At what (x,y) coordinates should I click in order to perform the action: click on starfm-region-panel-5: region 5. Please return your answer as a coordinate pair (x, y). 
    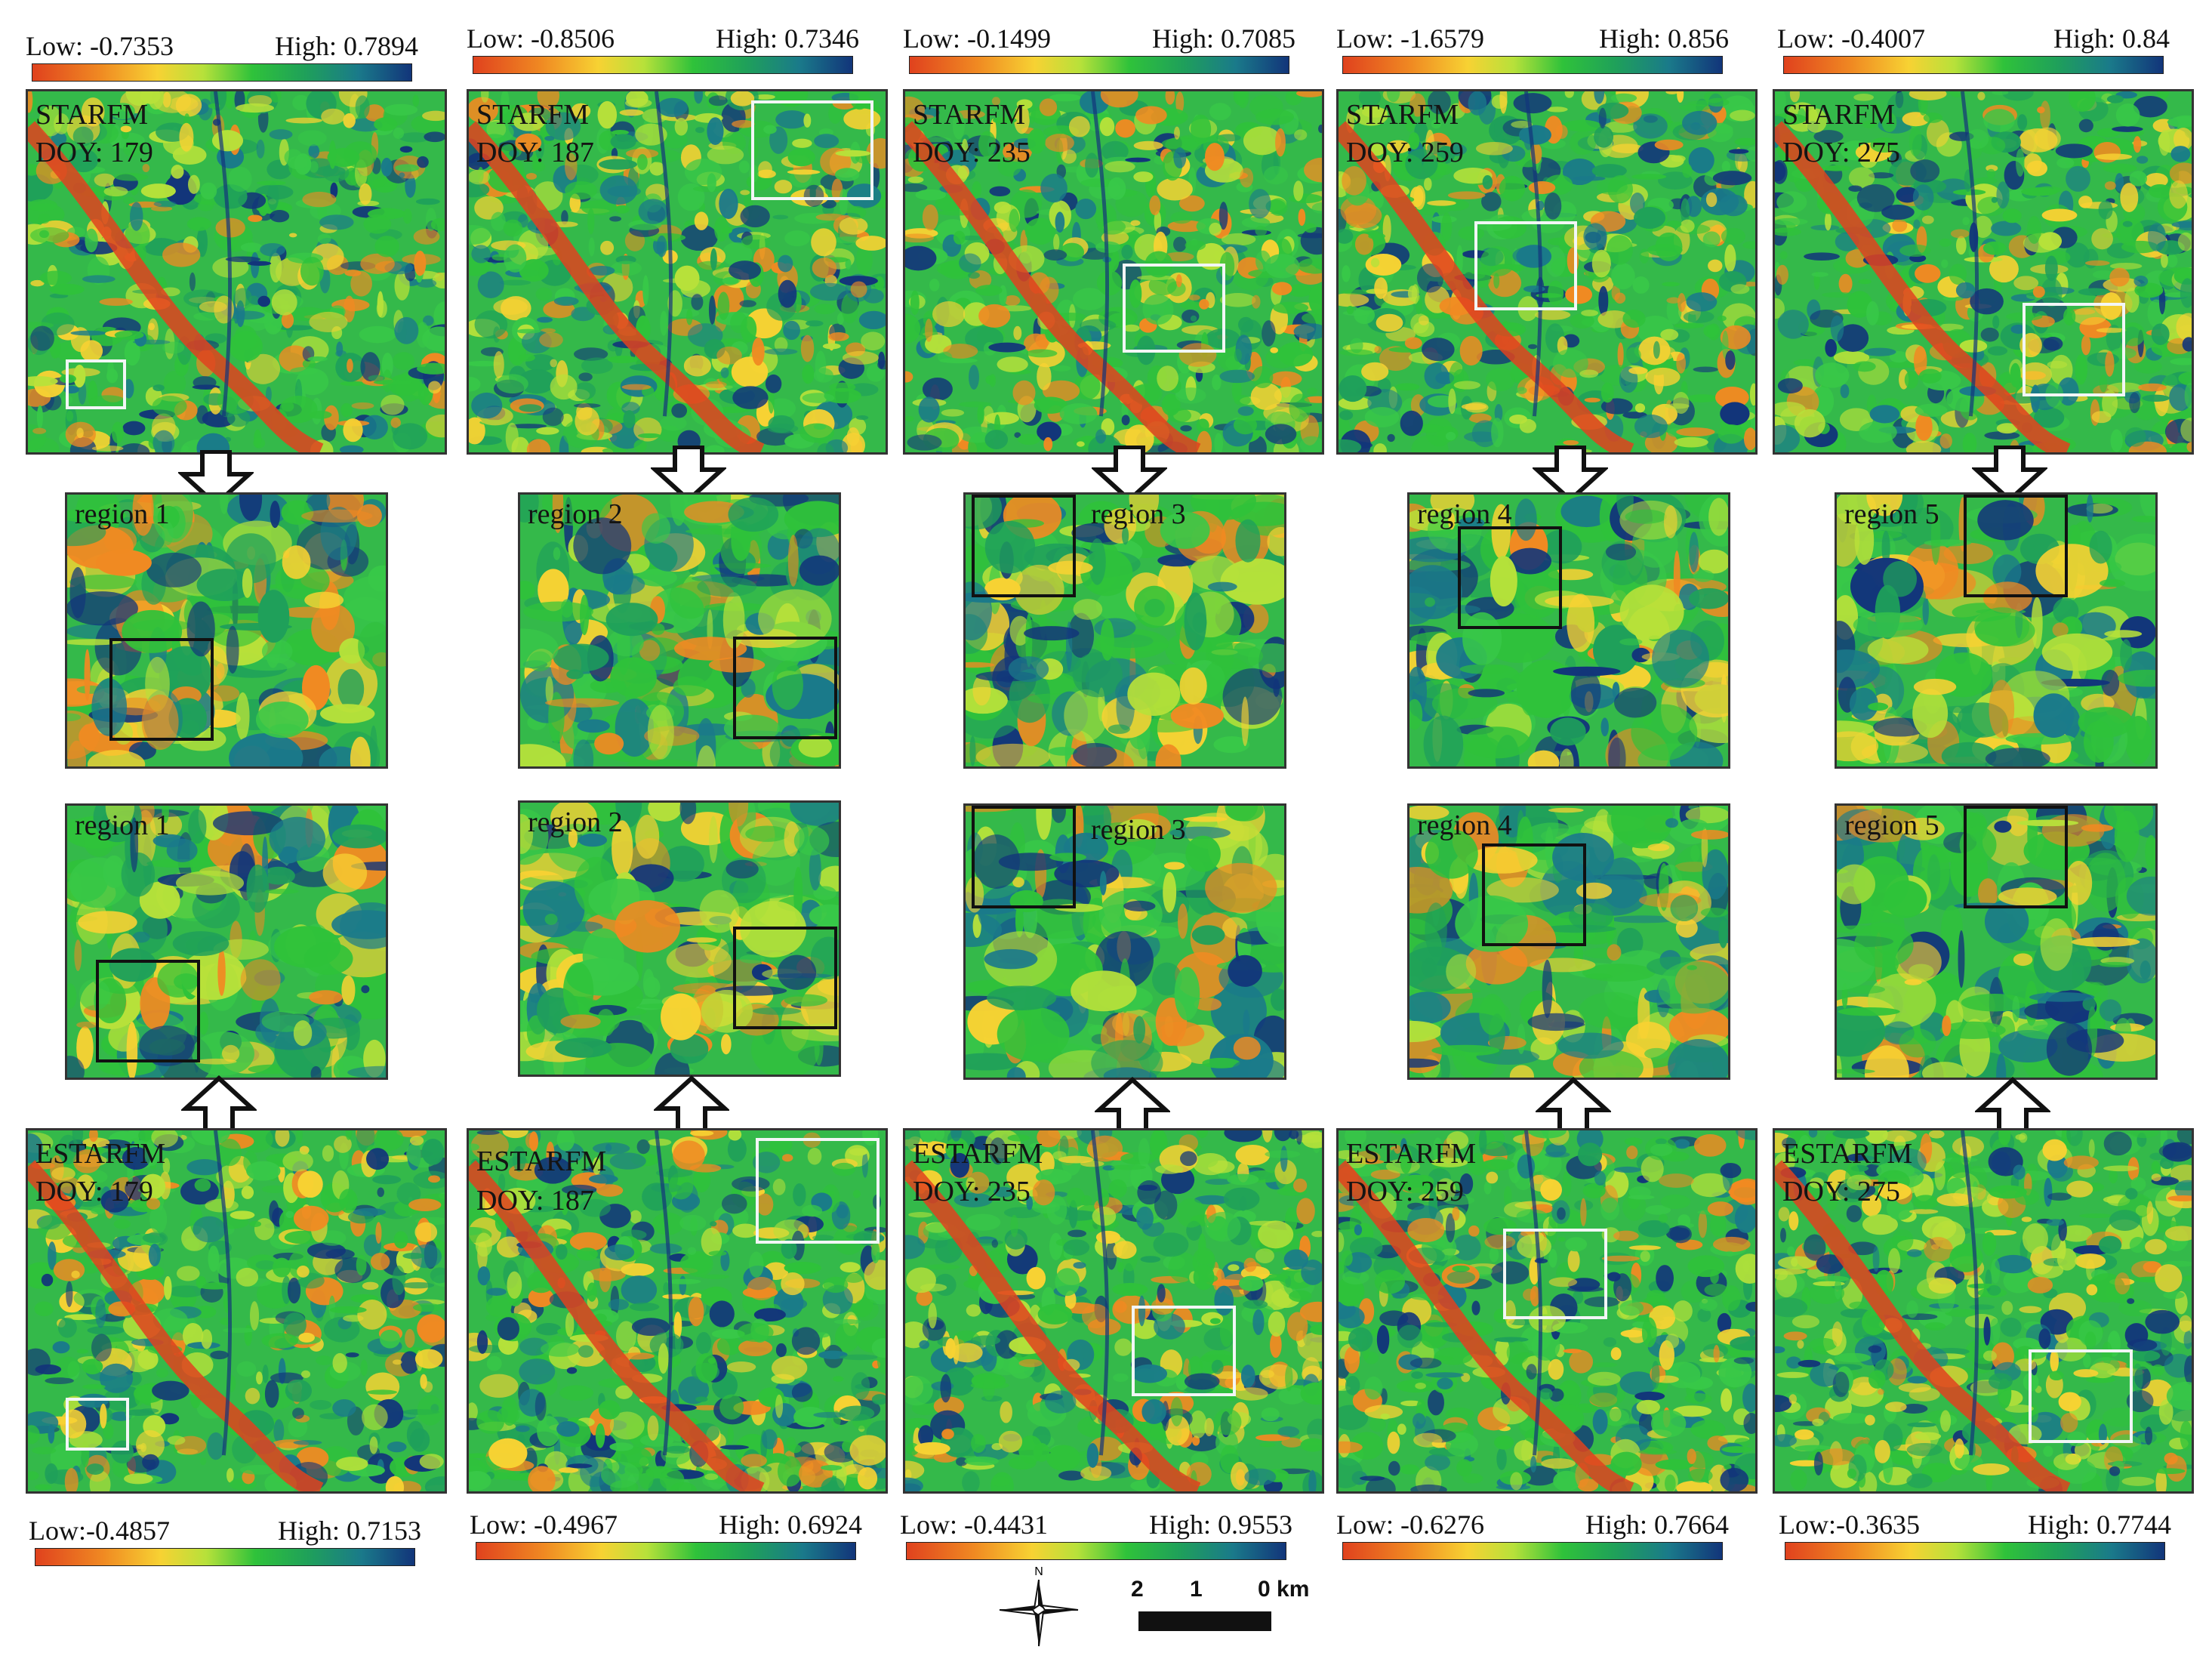
    Looking at the image, I should click on (1996, 630).